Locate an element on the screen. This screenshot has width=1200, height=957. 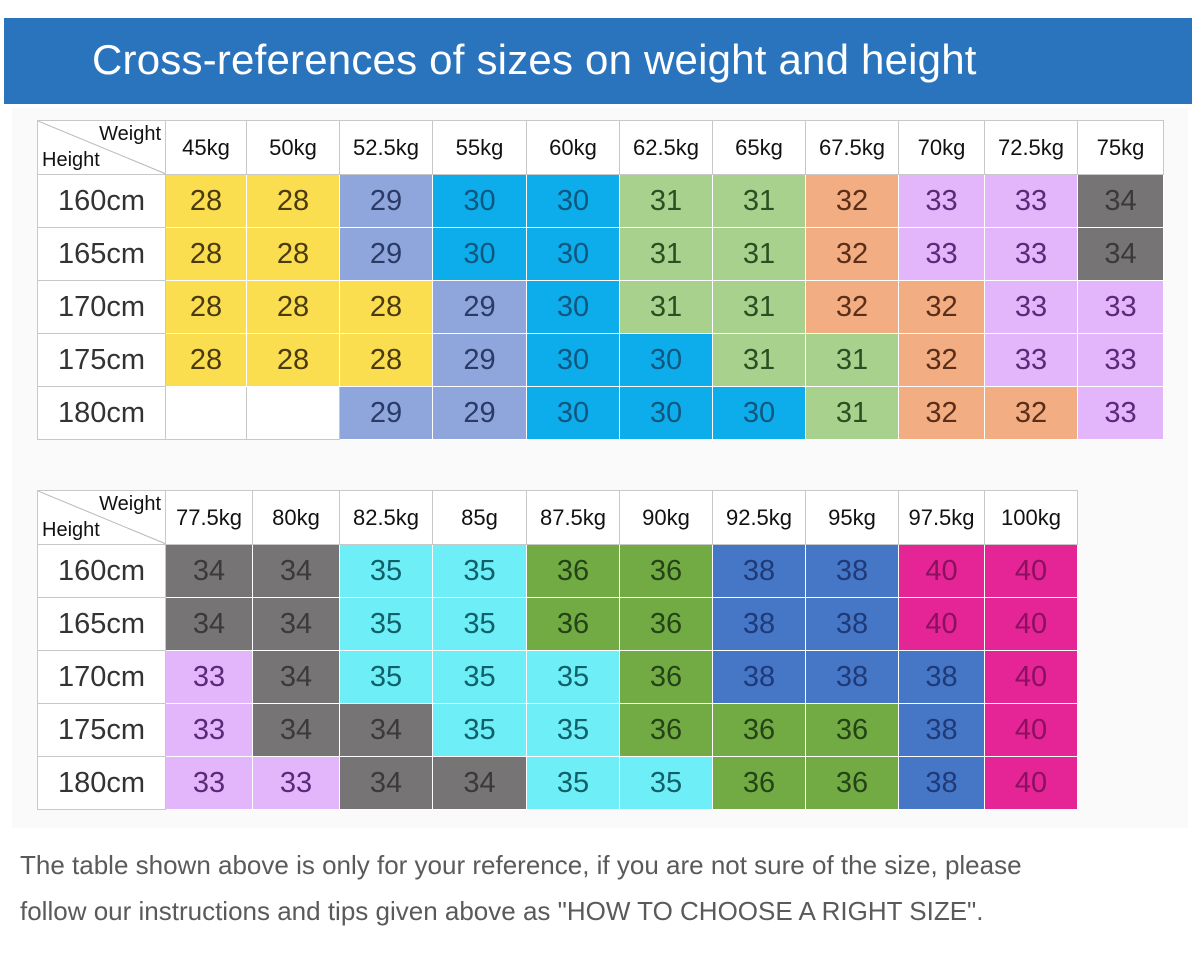
weight-column-header: 82.5kg is located at coordinates (386, 517).